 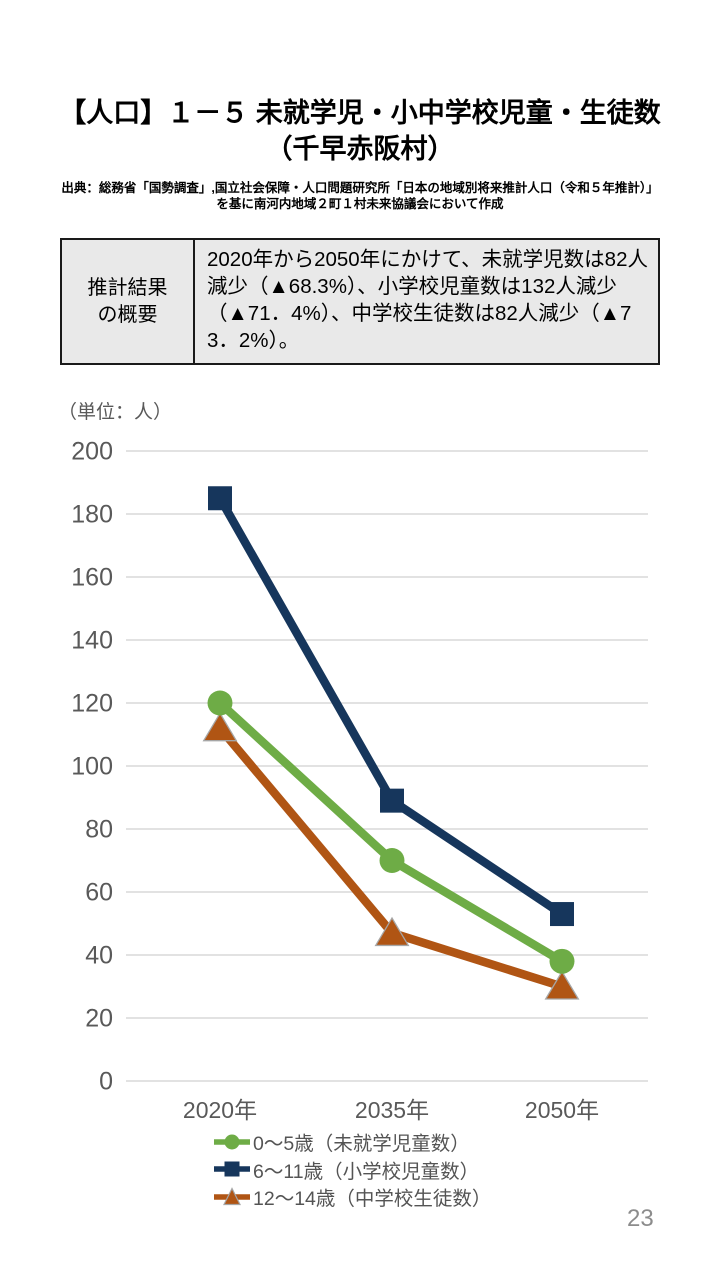 What do you see at coordinates (360, 113) in the screenshot?
I see `page-title-line1: 【人口】１－５ 未就学児・小中学校児童・生徒数` at bounding box center [360, 113].